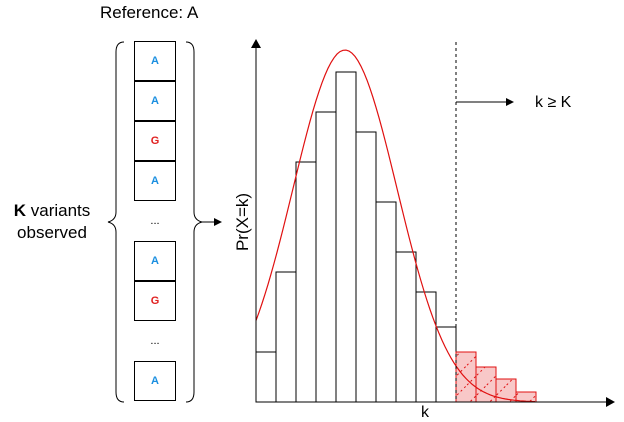 The width and height of the screenshot is (624, 422). What do you see at coordinates (510, 102) in the screenshot?
I see `threshold-arrow-head` at bounding box center [510, 102].